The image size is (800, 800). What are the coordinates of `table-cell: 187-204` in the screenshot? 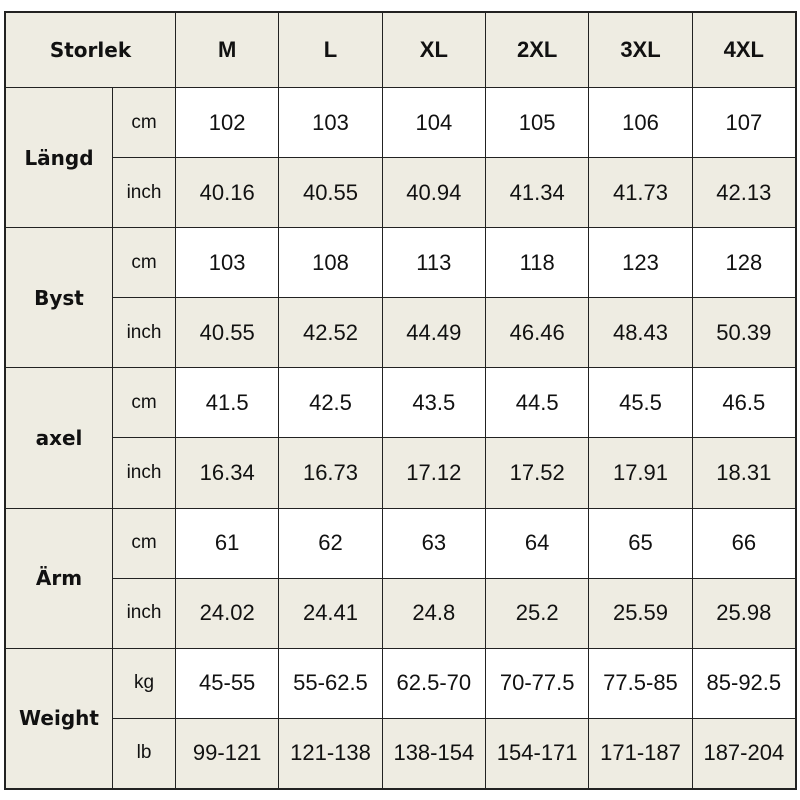 It's located at (743, 753).